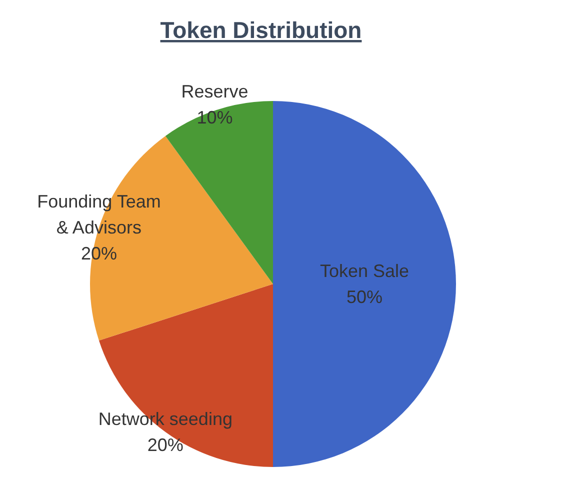  What do you see at coordinates (364, 297) in the screenshot?
I see `data-label: 50%` at bounding box center [364, 297].